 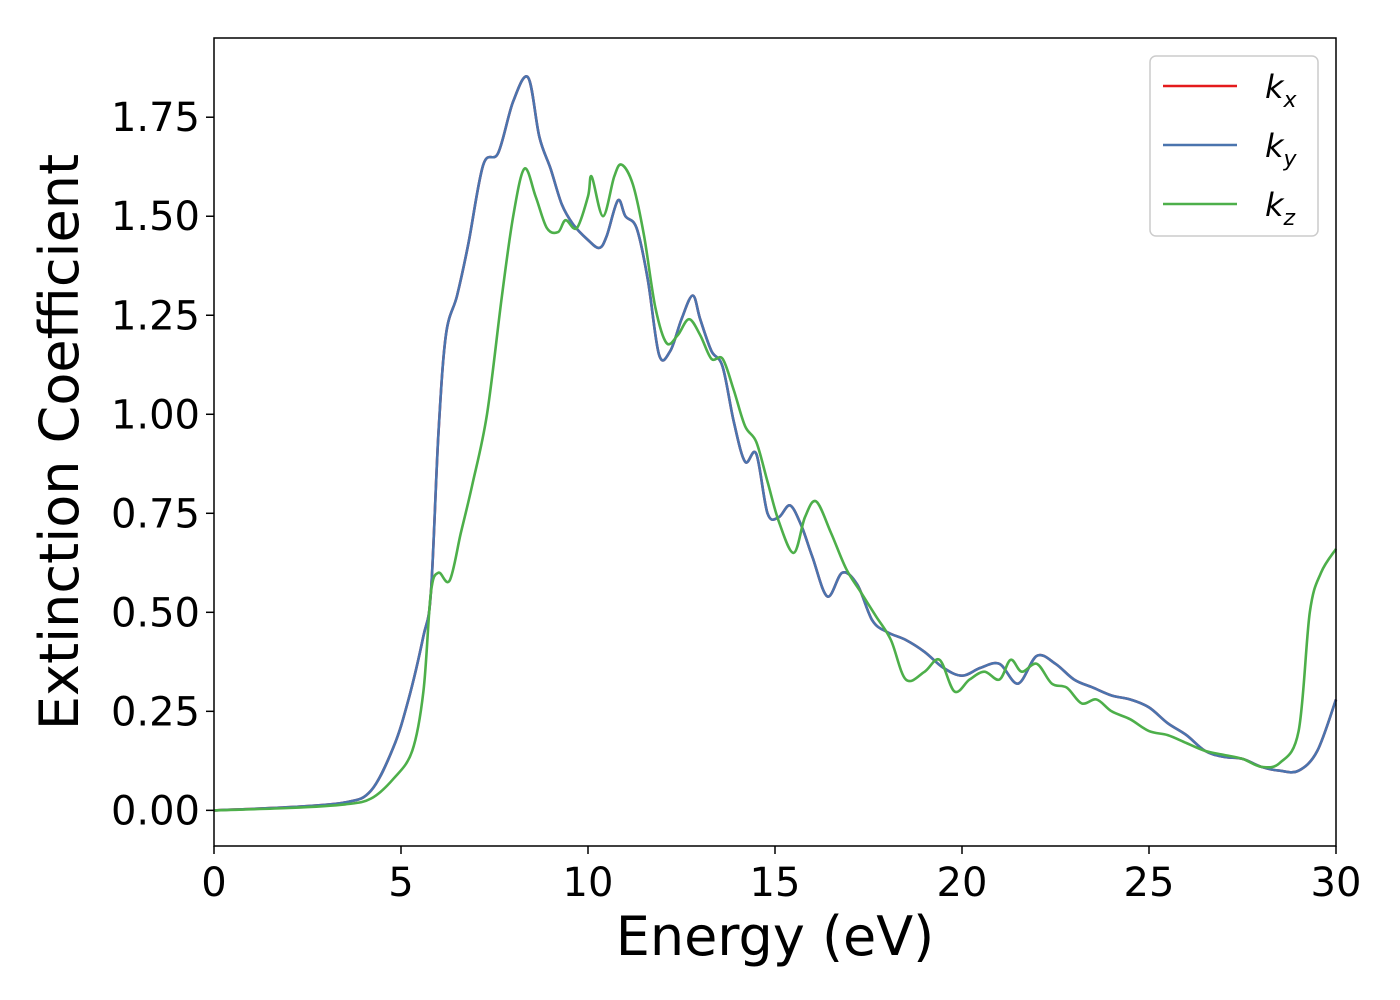 I want to click on y-tick-label: 0.25, so click(x=155, y=712).